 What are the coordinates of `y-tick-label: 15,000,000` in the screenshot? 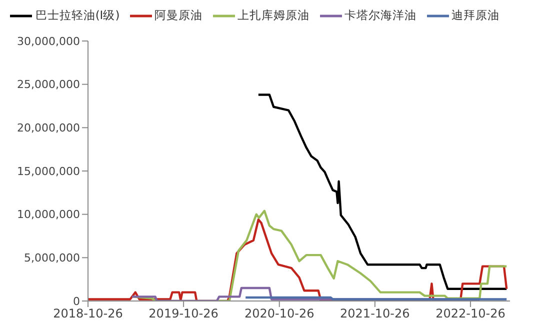 It's located at (48, 171).